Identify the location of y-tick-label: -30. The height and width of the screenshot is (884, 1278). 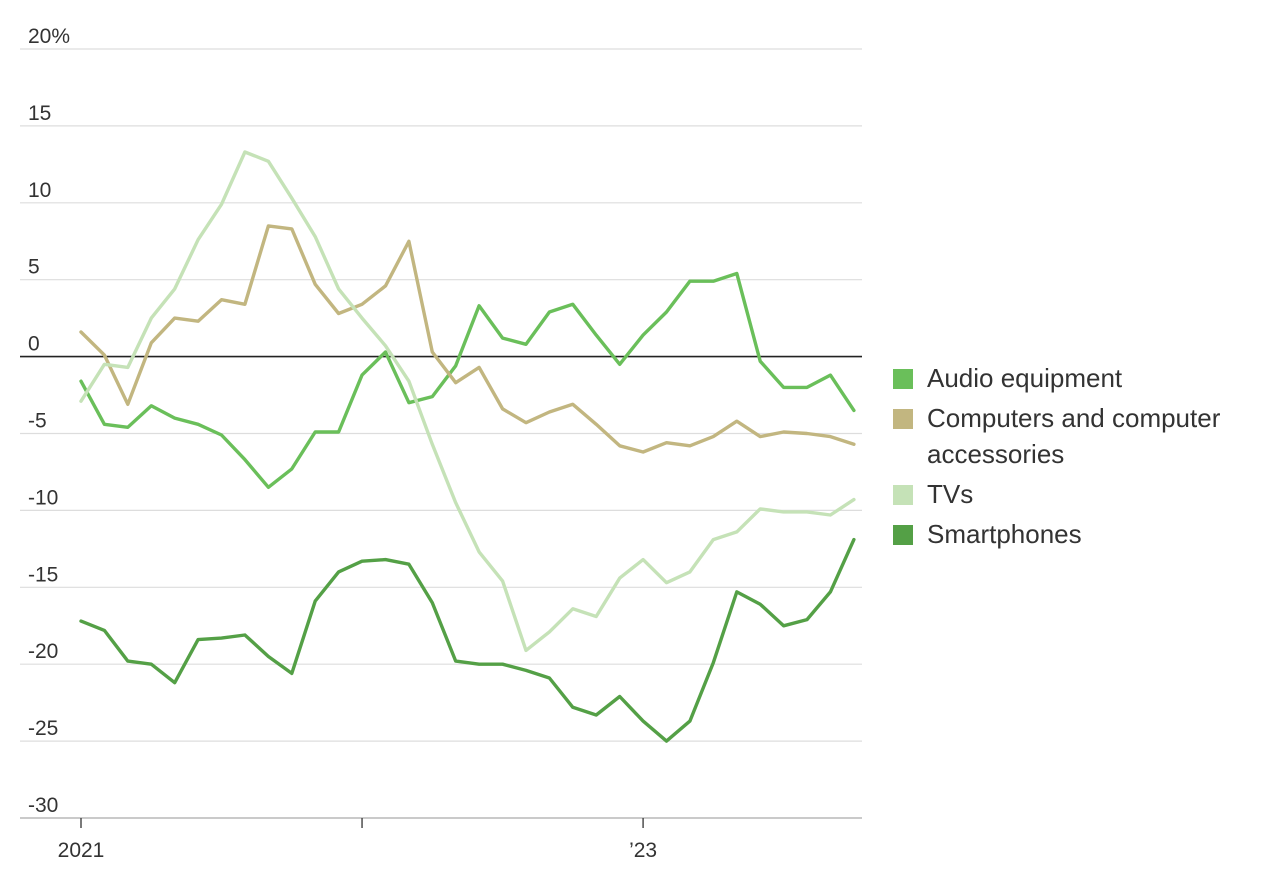
(43, 805).